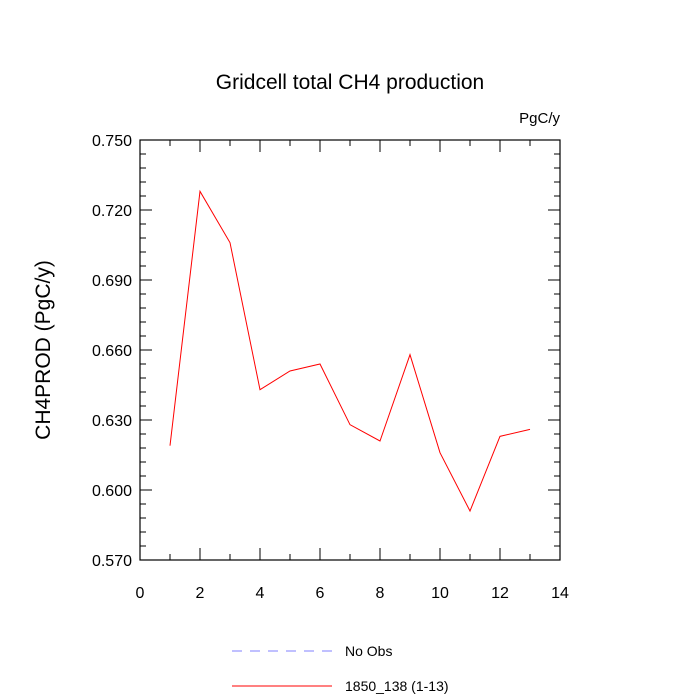 Image resolution: width=700 pixels, height=700 pixels. Describe the element at coordinates (112, 561) in the screenshot. I see `y-tick-label: 0.570` at that location.